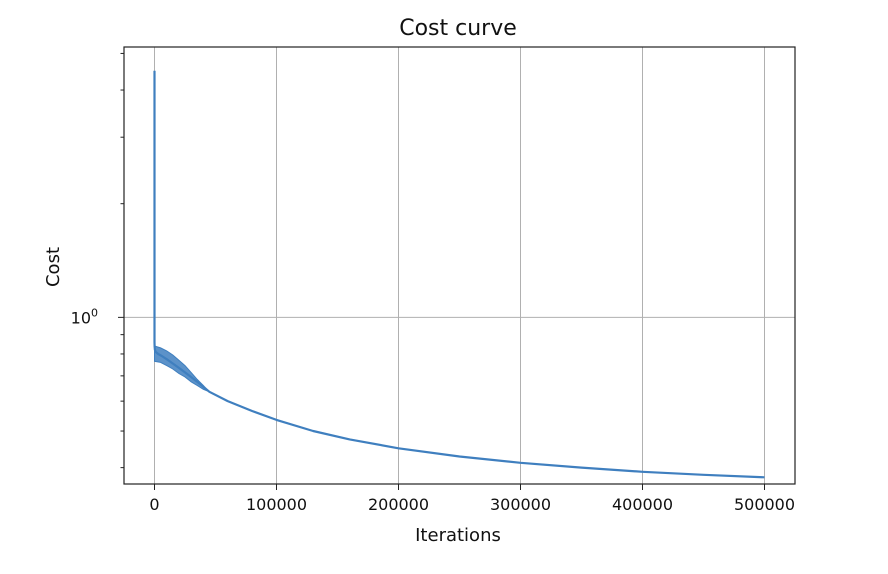  What do you see at coordinates (642, 504) in the screenshot?
I see `x-tick-label: 400000` at bounding box center [642, 504].